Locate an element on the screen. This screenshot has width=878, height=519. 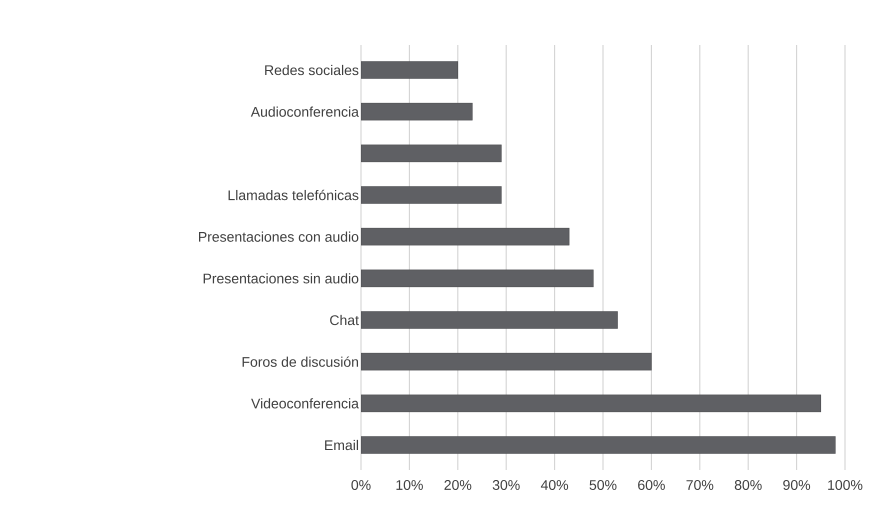
x-tick-label: 90% is located at coordinates (796, 485).